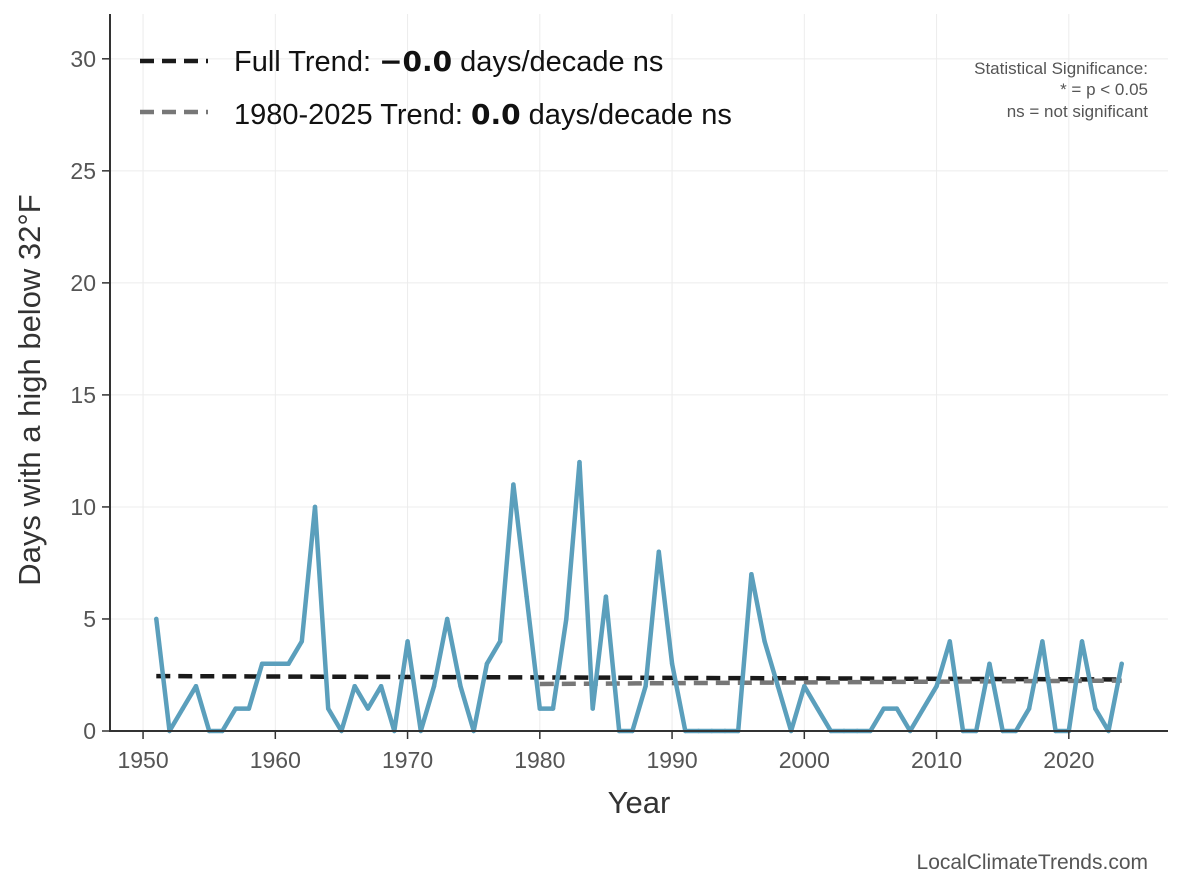 The image size is (1184, 889). Describe the element at coordinates (539, 760) in the screenshot. I see `x-tick-label: 1980` at that location.